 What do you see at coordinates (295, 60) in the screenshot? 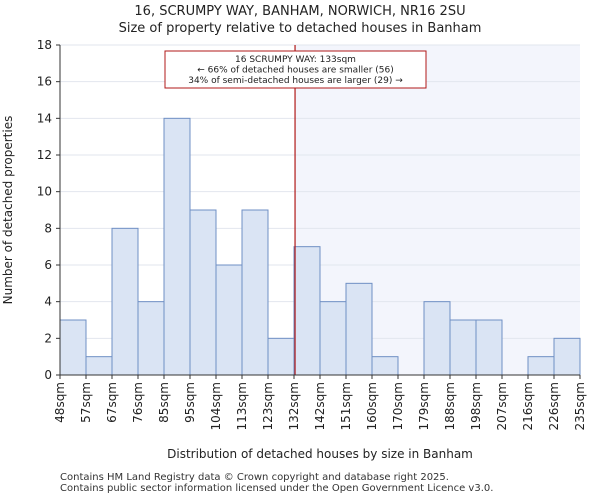
I see `annotation-line1: 16 SCRUMPY WAY: 133sqm` at bounding box center [295, 60].